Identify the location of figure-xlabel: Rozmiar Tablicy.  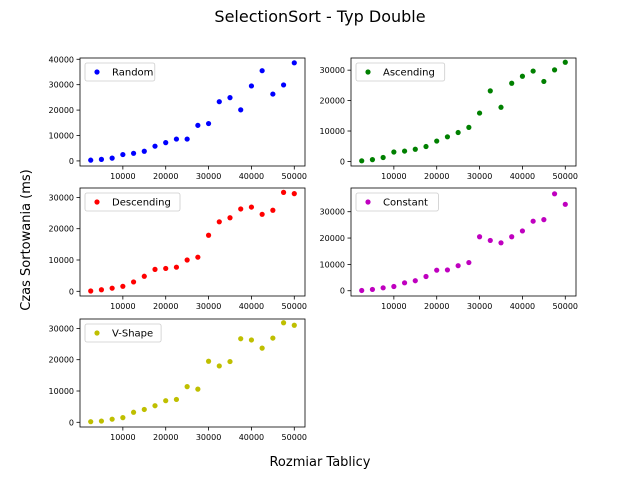
(319, 462).